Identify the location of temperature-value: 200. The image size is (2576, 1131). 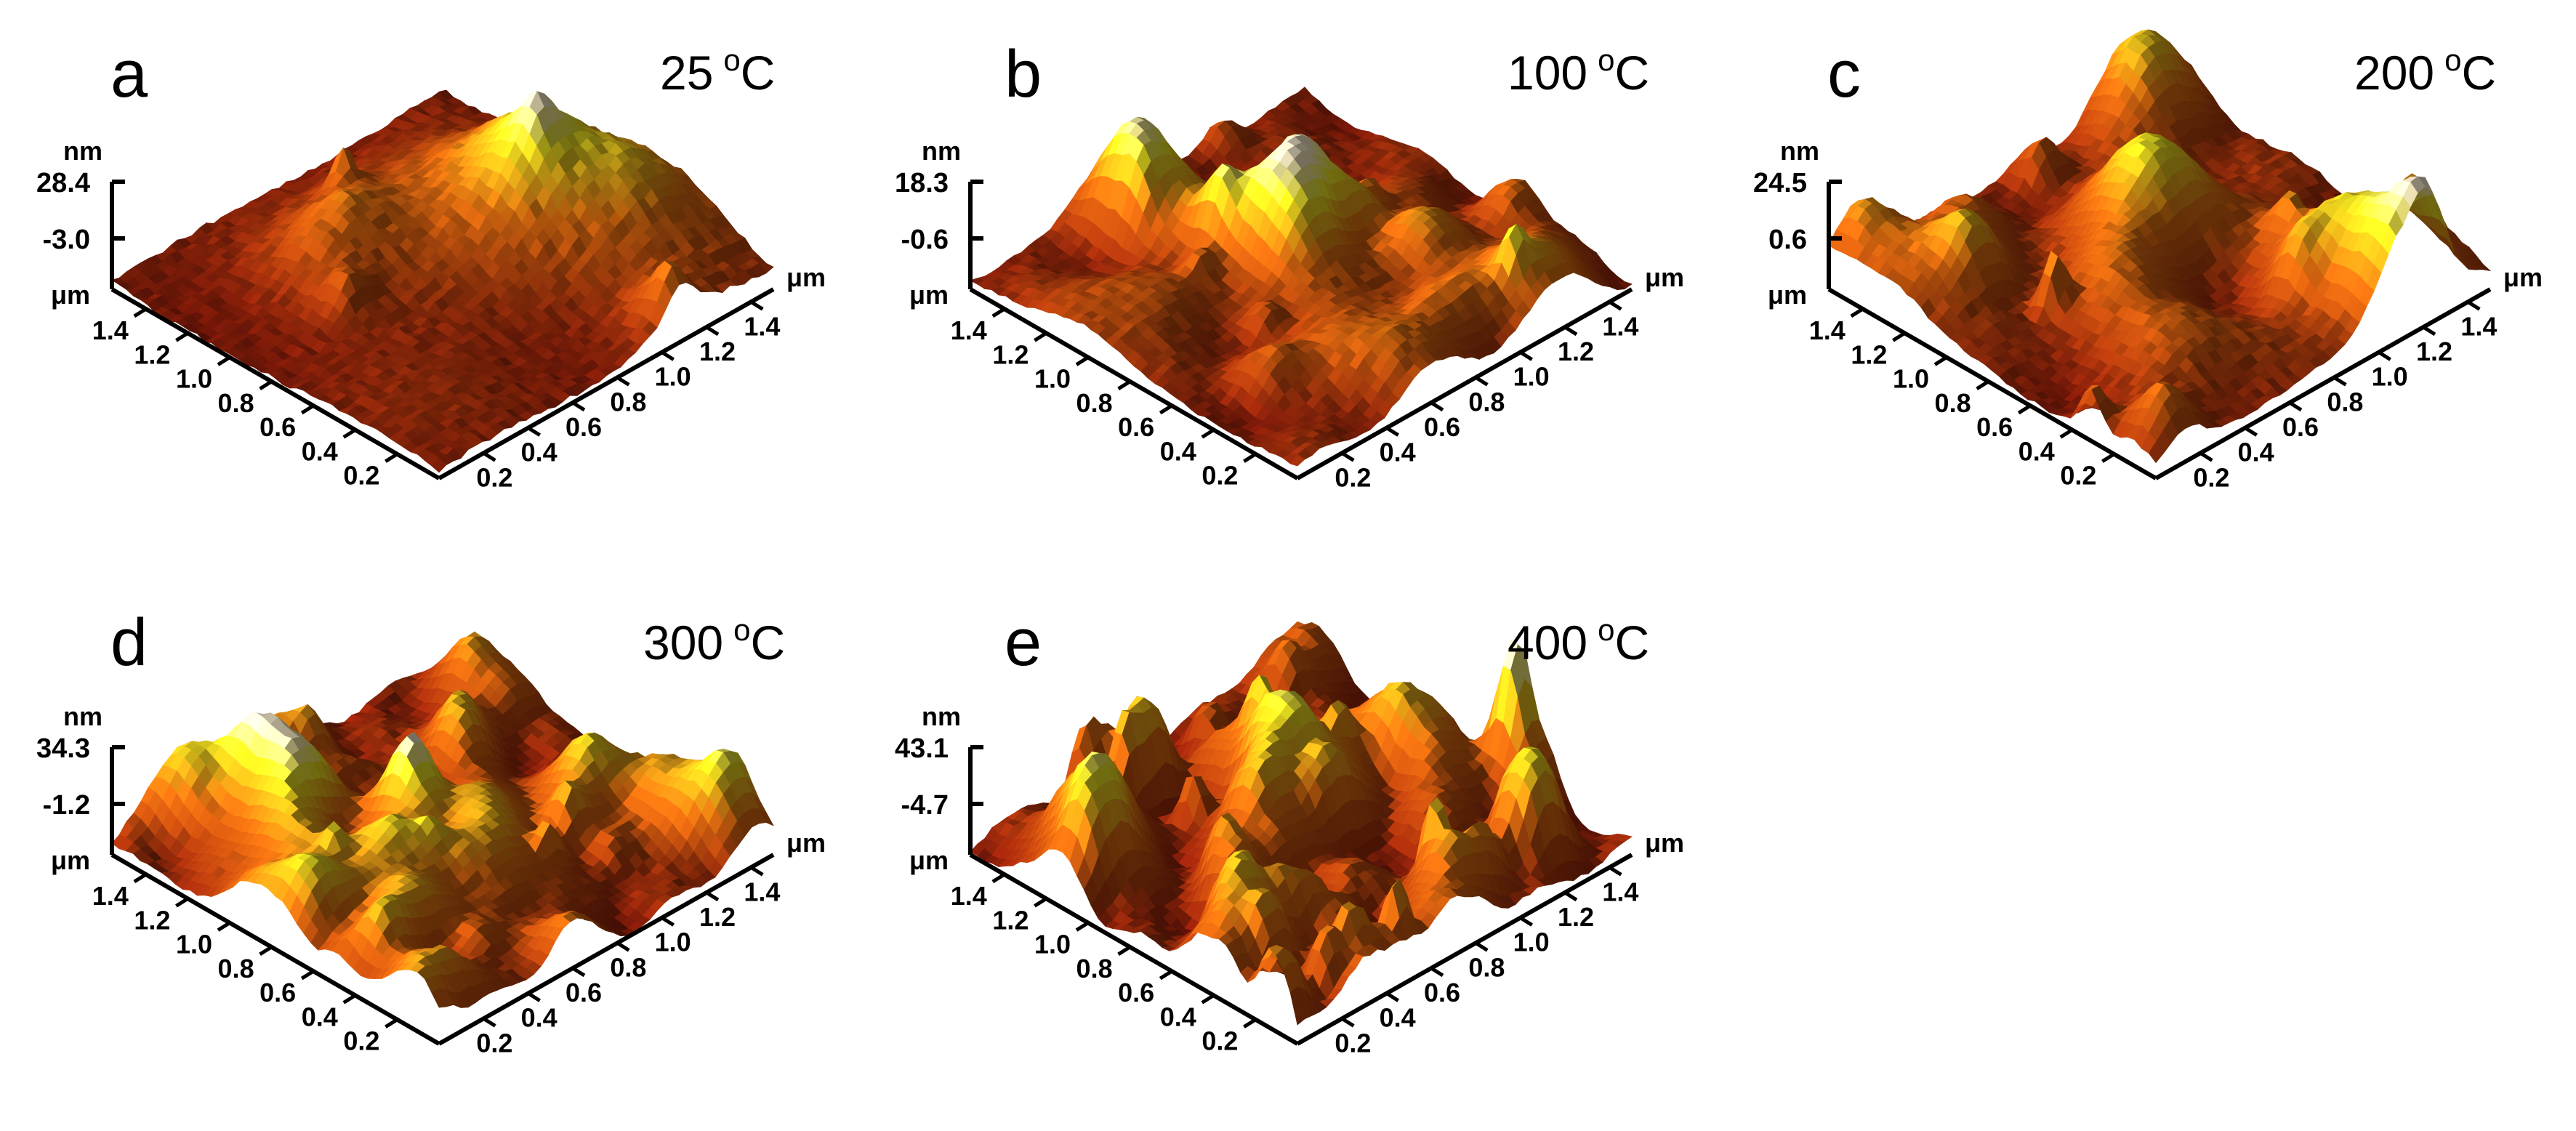
(2394, 73).